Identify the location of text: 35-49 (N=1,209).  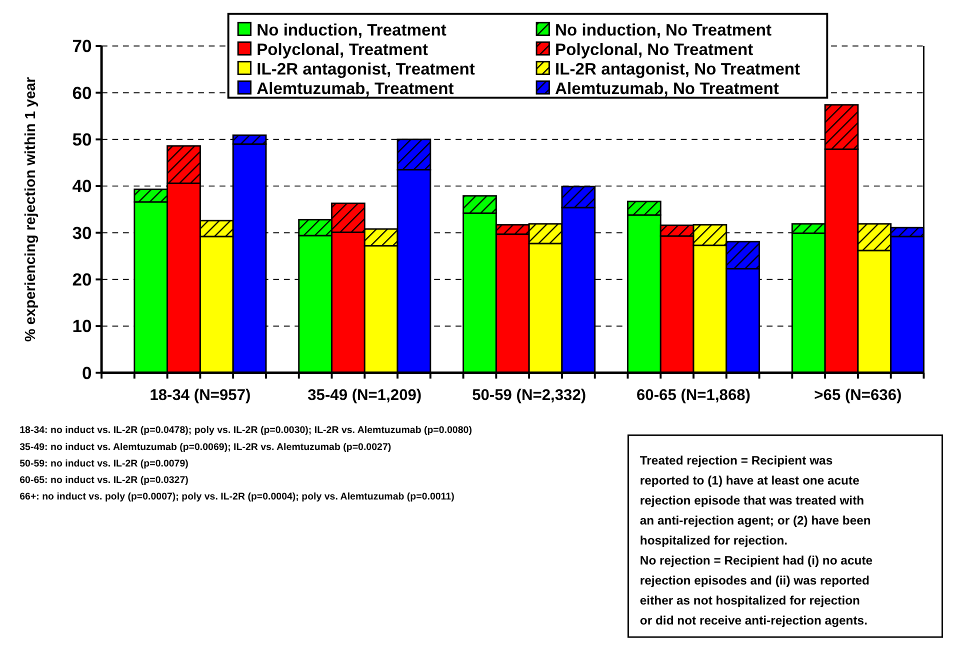
(365, 395).